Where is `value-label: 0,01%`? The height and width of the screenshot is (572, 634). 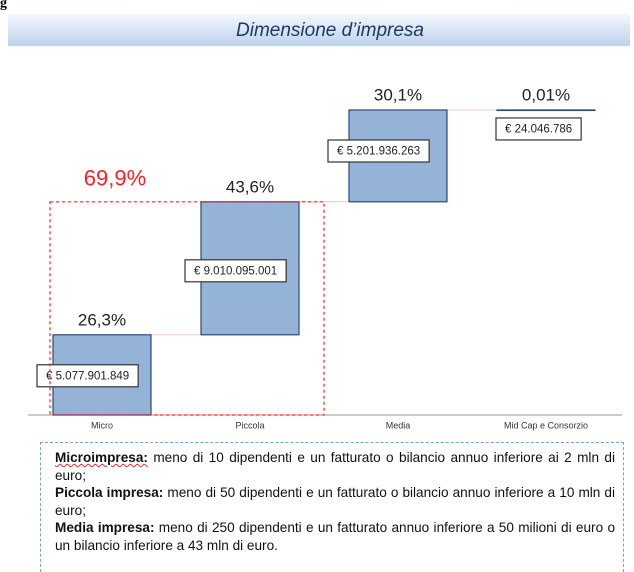
value-label: 0,01% is located at coordinates (546, 94).